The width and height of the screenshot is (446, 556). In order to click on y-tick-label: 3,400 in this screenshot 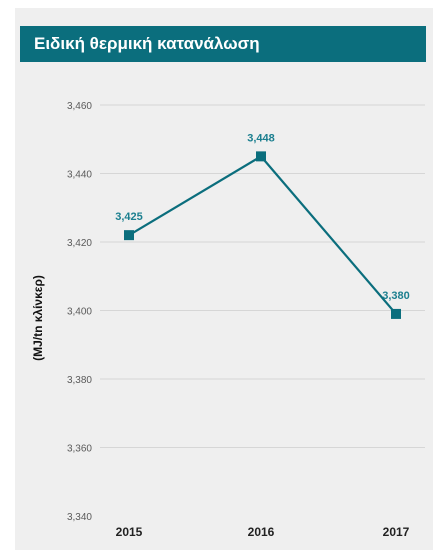, I will do `click(79, 312)`.